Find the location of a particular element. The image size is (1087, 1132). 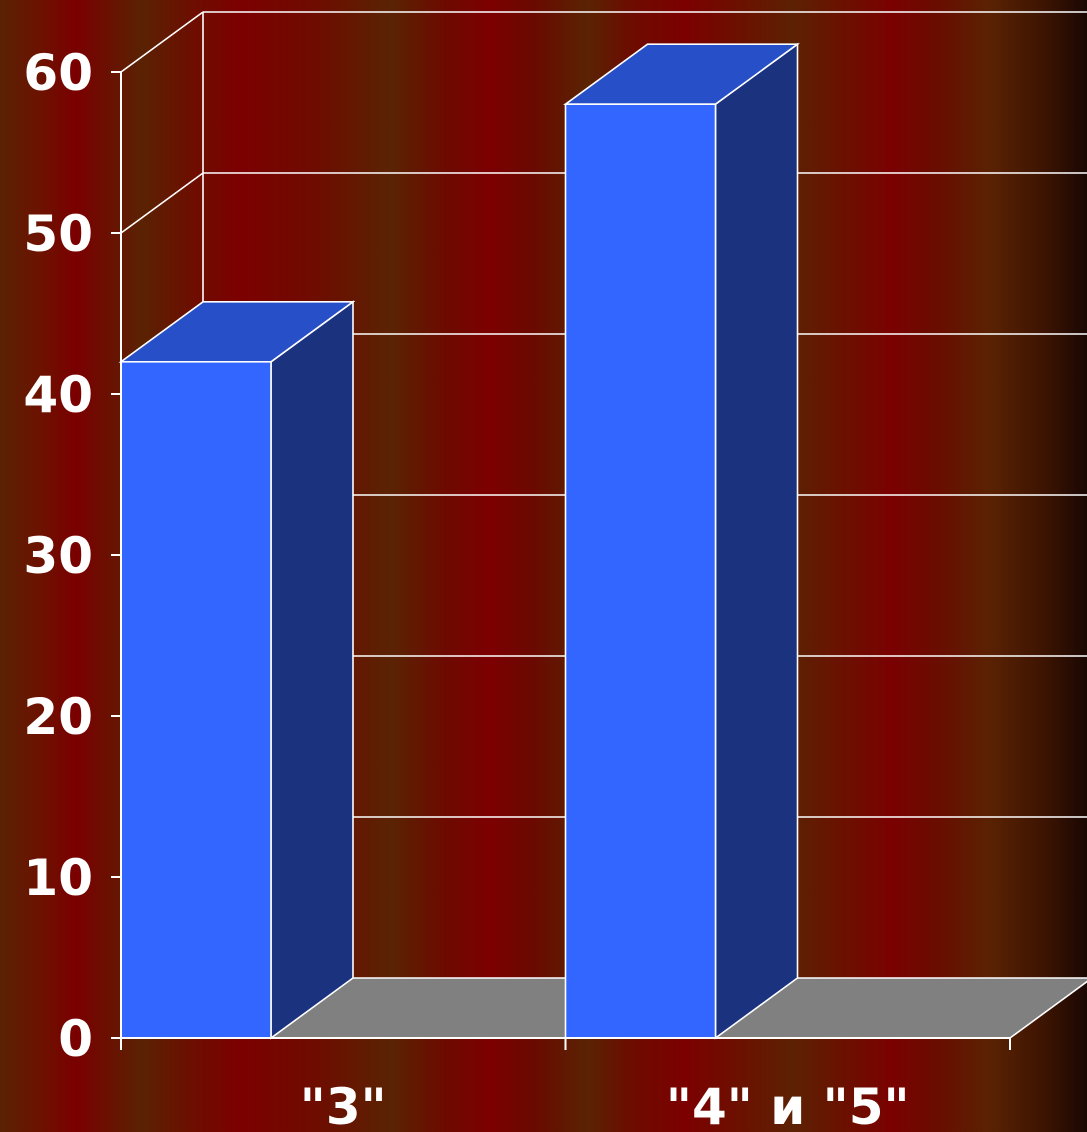

y-tick-label: 20 is located at coordinates (58, 717).